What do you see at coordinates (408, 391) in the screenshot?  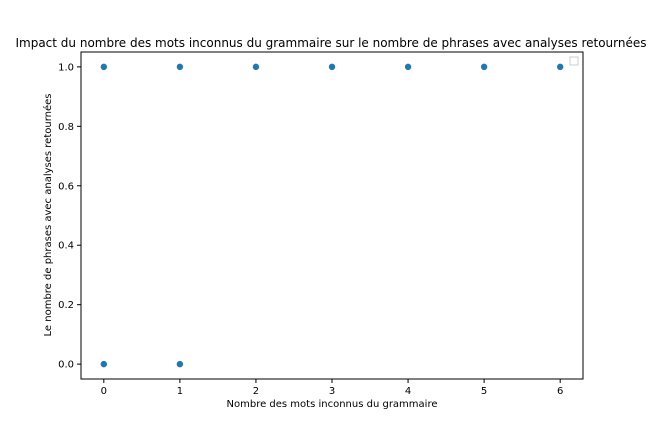 I see `x-tick-label: 4` at bounding box center [408, 391].